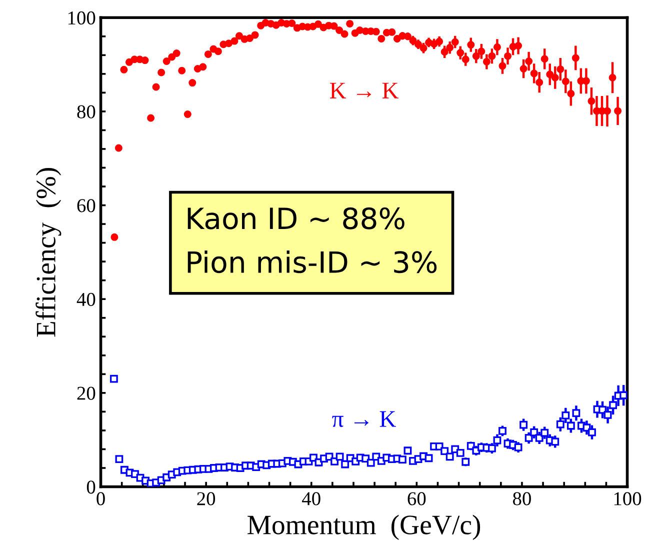  What do you see at coordinates (49, 252) in the screenshot?
I see `y-axis-title: Efficiency (%)` at bounding box center [49, 252].